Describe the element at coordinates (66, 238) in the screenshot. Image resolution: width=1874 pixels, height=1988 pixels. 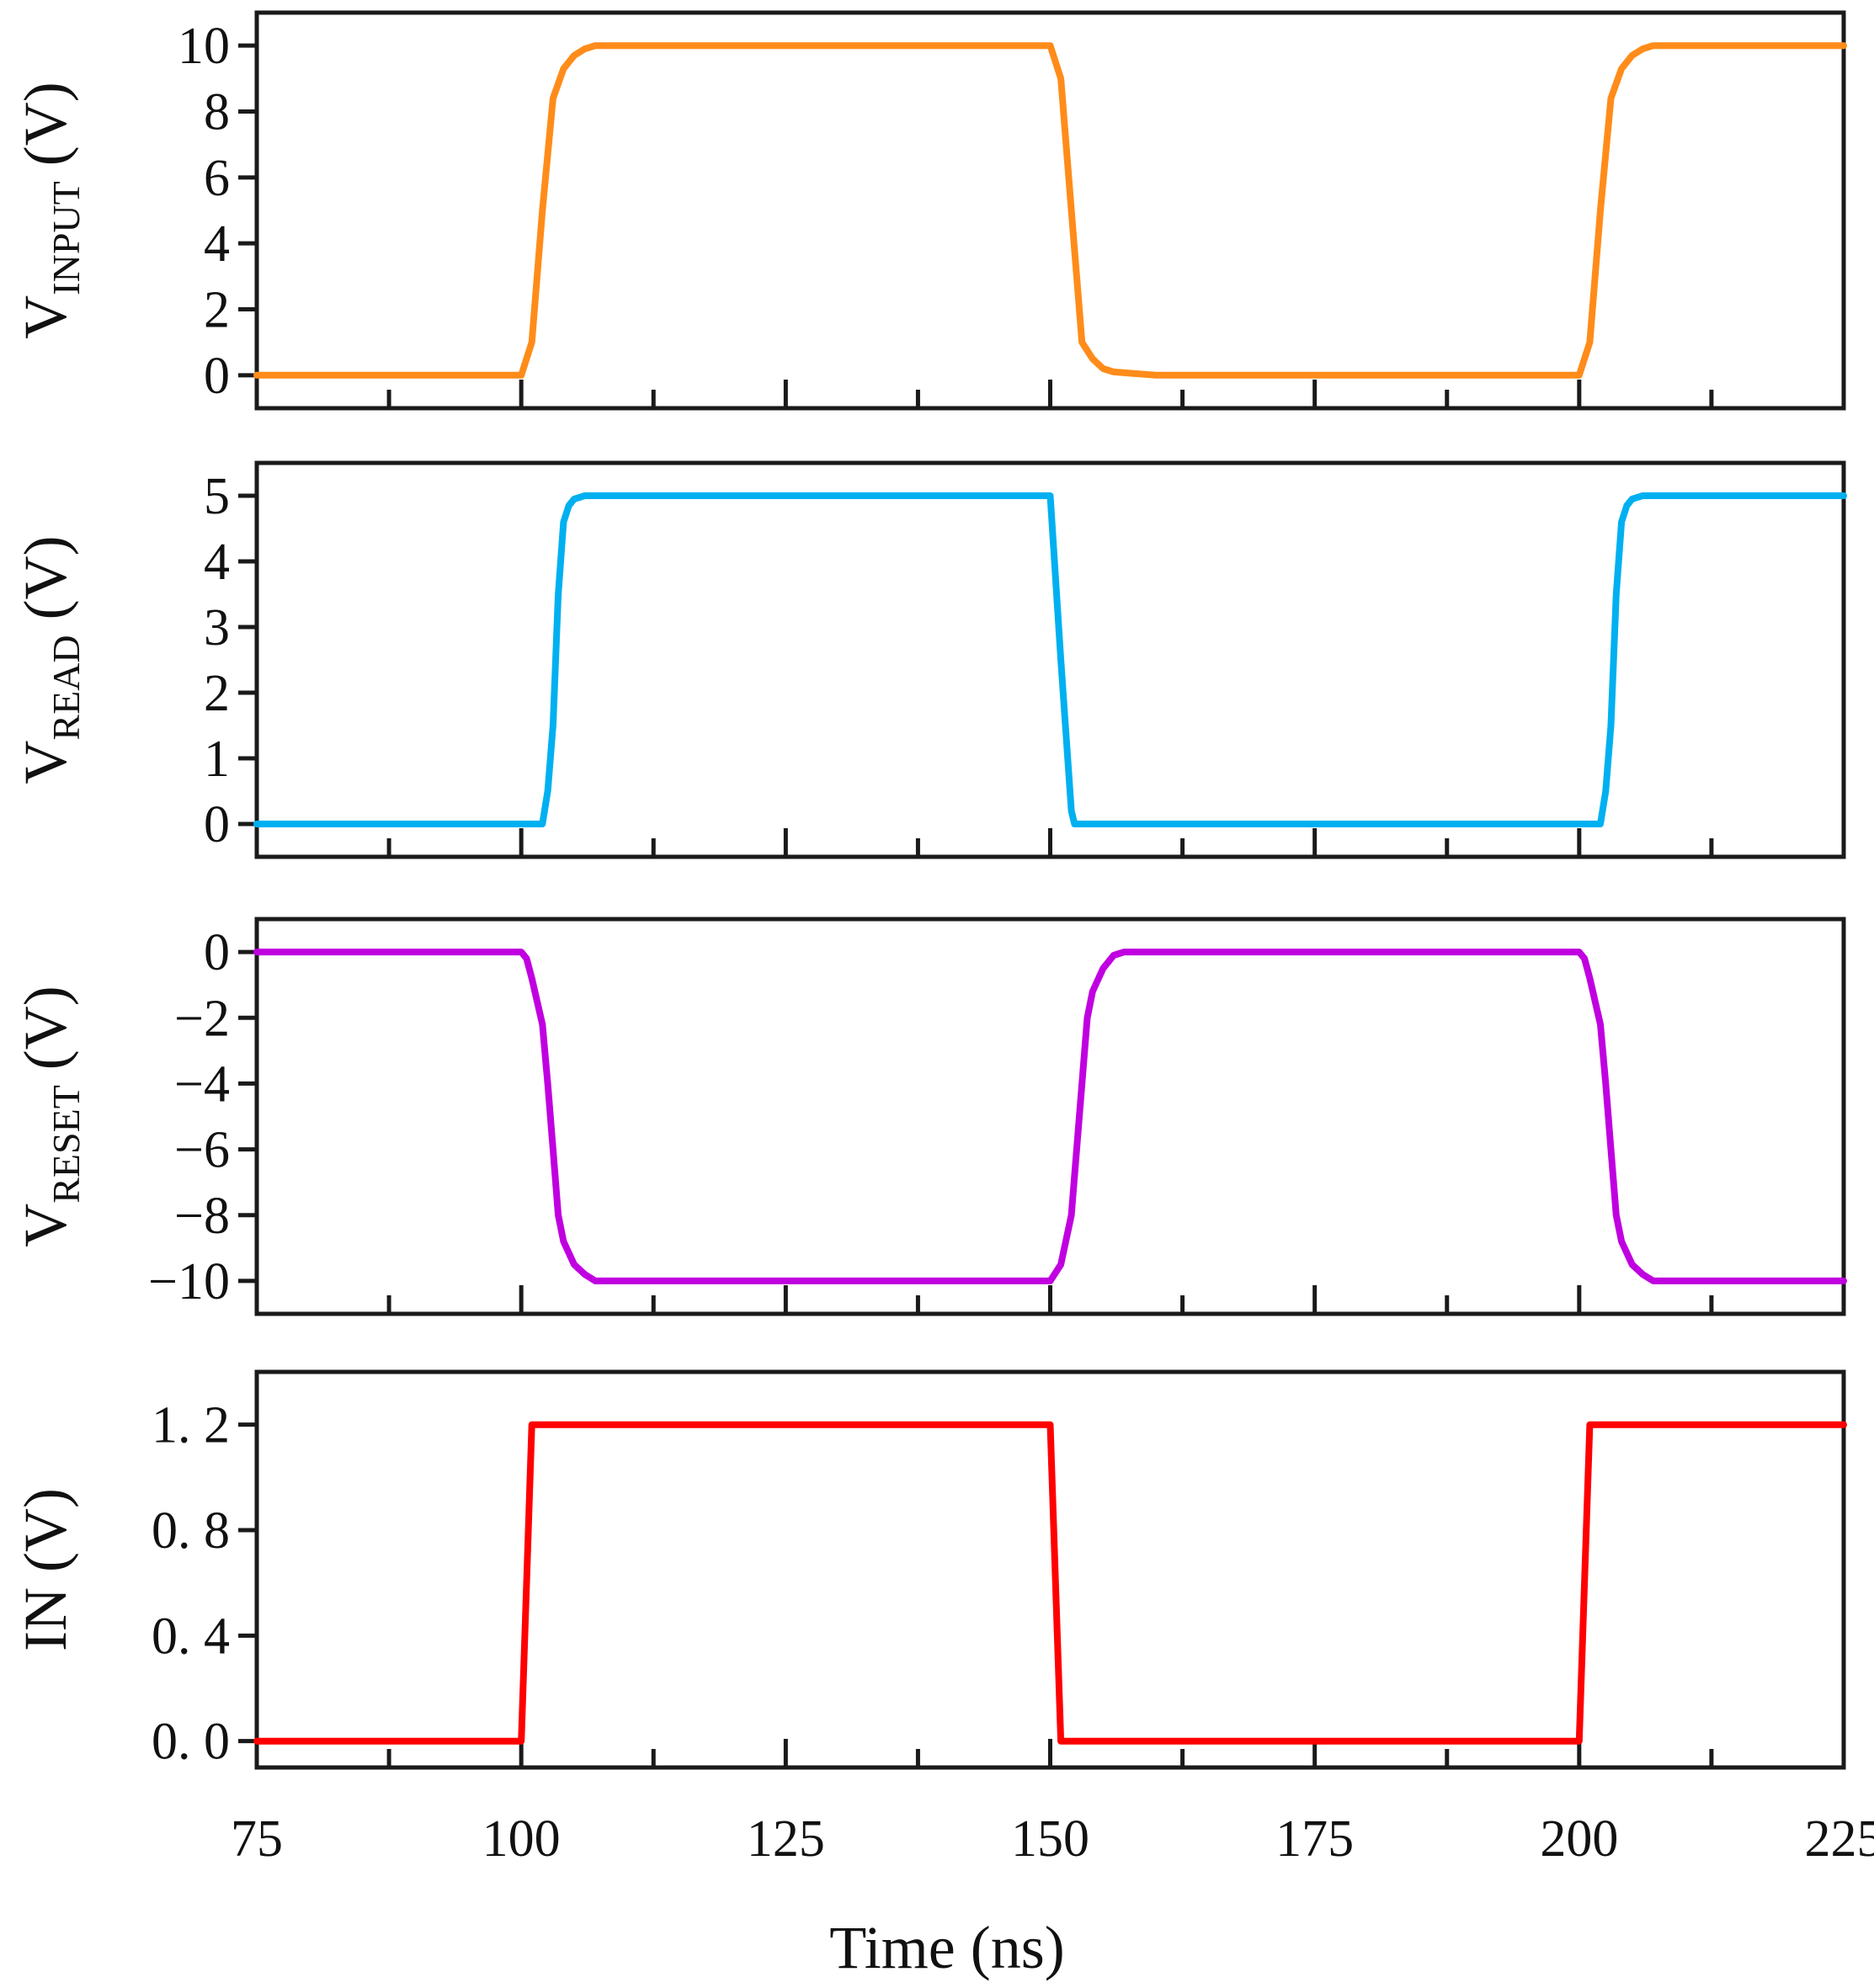
I see `y-axis-label-subscript: INPUT` at that location.